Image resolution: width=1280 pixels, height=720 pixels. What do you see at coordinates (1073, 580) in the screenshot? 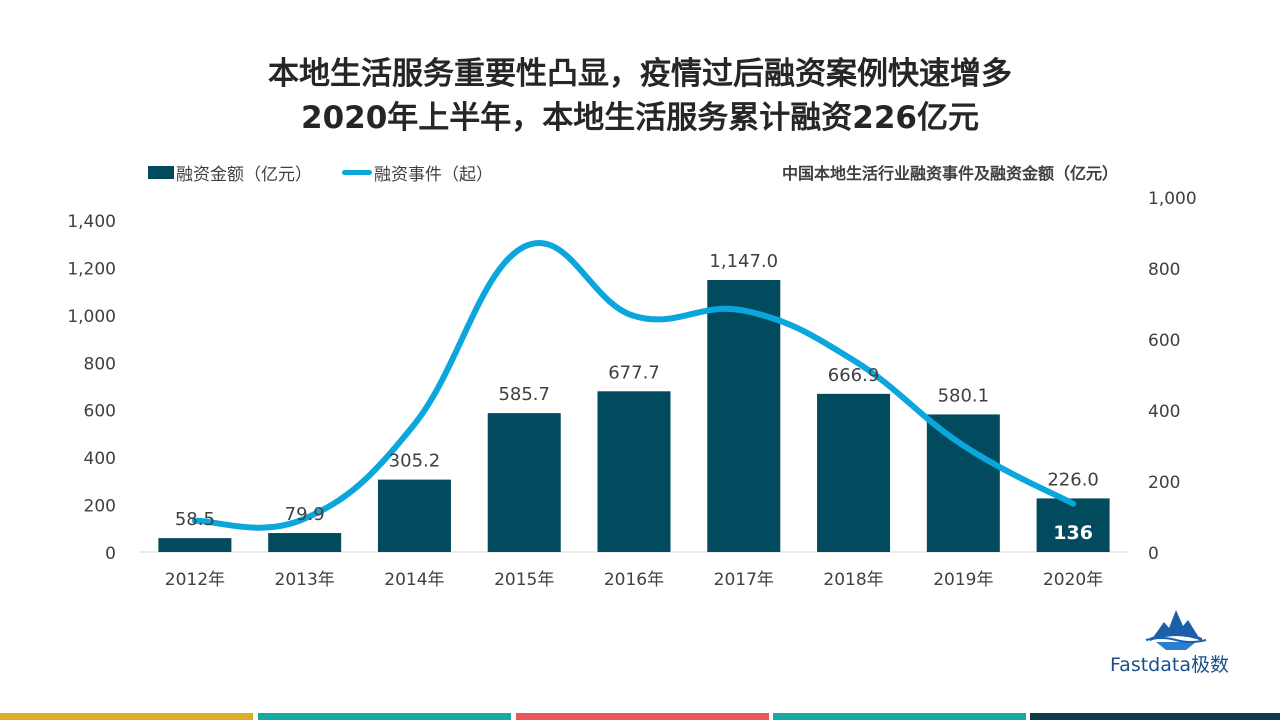
I see `x-tick-label: 2020年` at bounding box center [1073, 580].